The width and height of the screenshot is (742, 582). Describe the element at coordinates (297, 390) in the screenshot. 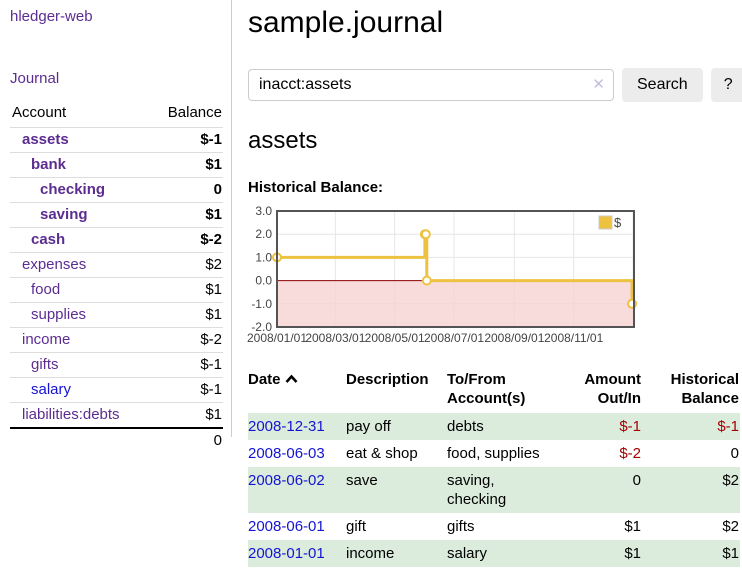

I see `column-header-date: Date` at that location.